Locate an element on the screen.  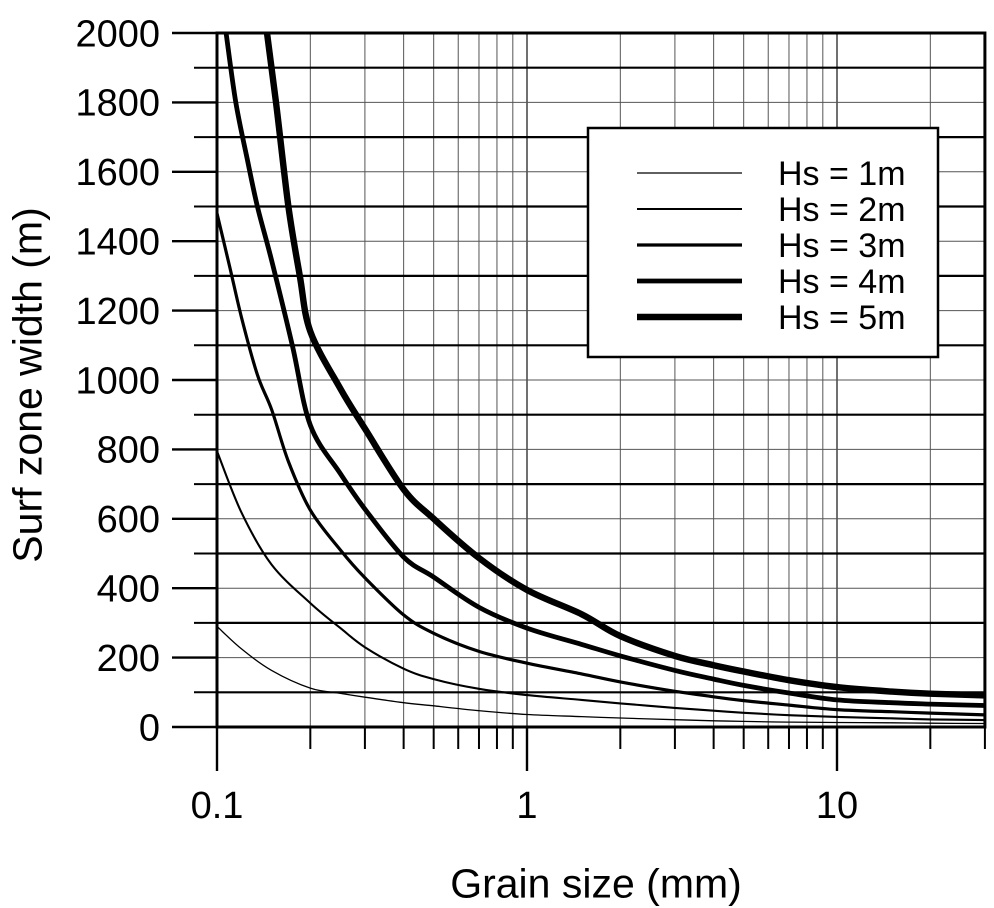
legend-entry-label: Hs = 2m is located at coordinates (842, 210).